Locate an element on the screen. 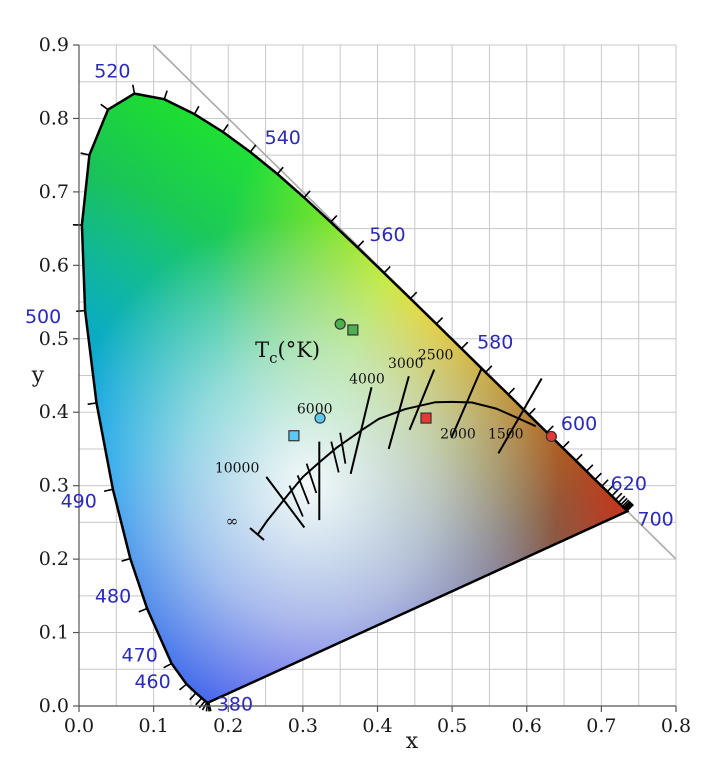 This screenshot has width=717, height=770. x-tick-label: 0.3 is located at coordinates (303, 726).